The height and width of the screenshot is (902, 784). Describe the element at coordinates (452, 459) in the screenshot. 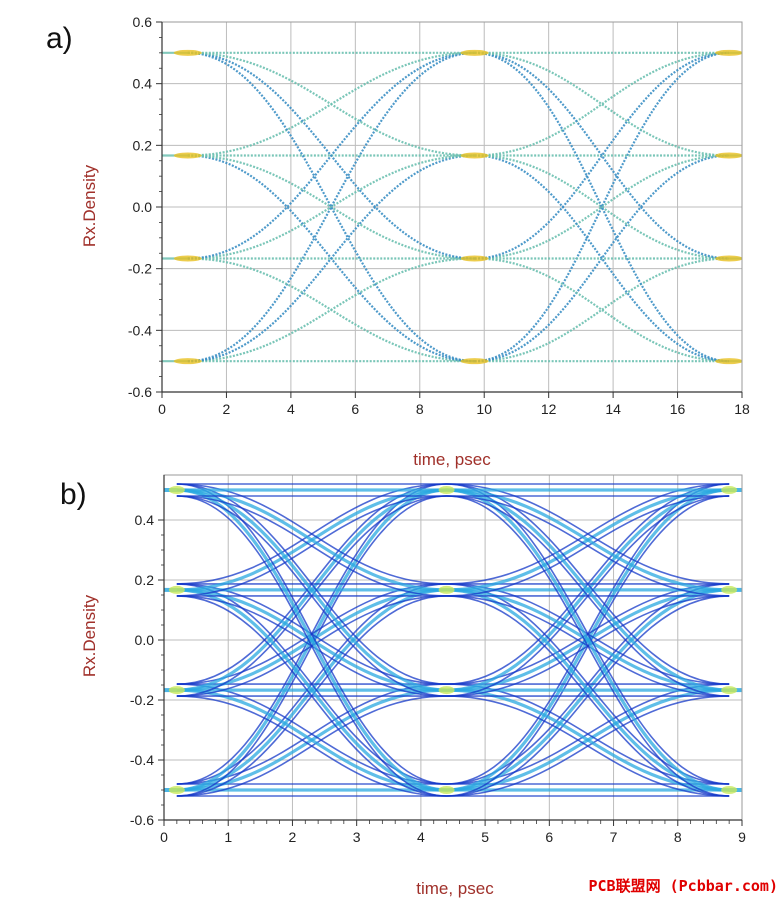

I see `chart-a-xlabel: time, psec` at that location.